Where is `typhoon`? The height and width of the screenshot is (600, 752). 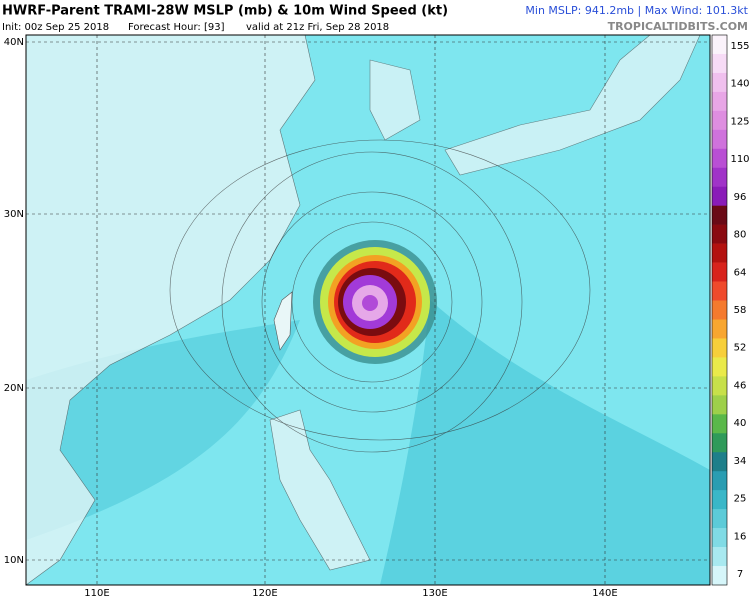 typhoon is located at coordinates (375, 302).